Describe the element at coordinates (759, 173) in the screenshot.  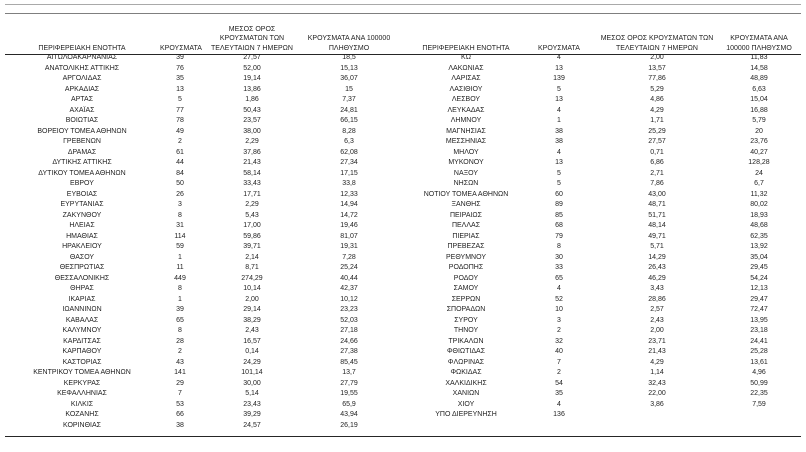
I see `cell-per100k: 24` at that location.